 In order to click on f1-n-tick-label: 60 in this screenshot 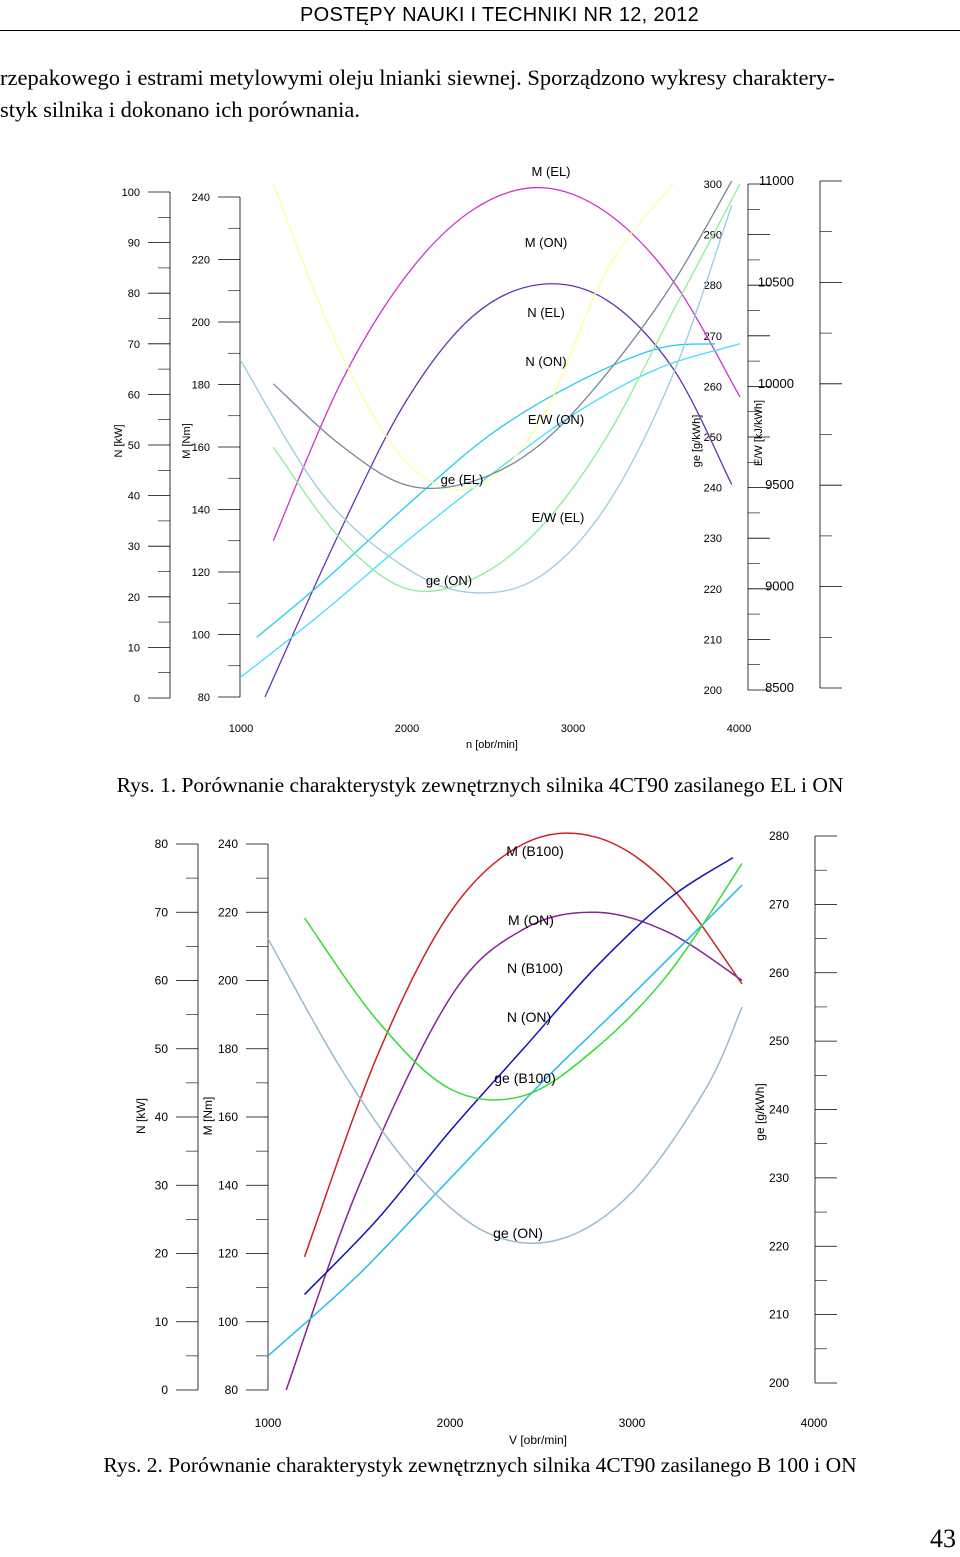, I will do `click(134, 395)`.